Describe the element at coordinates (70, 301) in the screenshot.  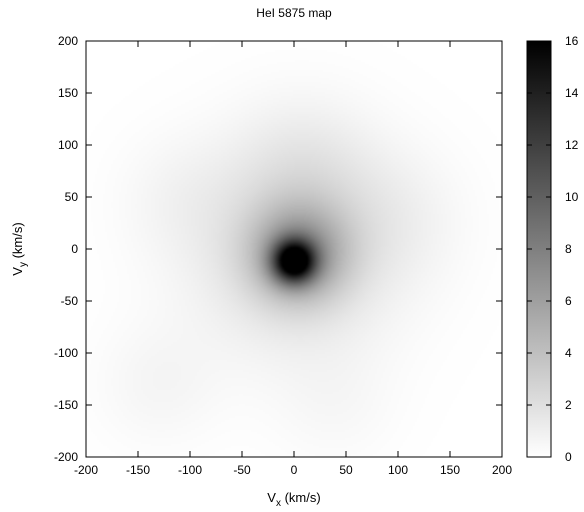
I see `y-tick-label: -50` at that location.